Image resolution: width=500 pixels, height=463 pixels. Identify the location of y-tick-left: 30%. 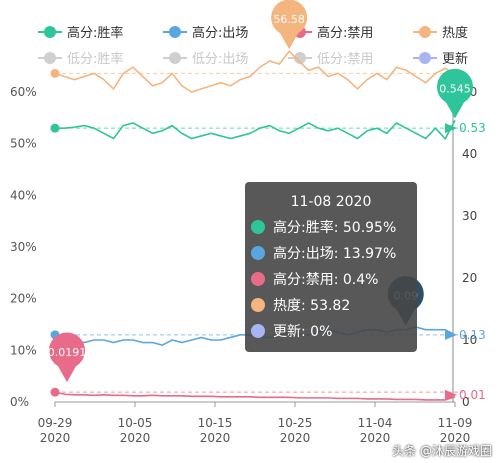
(23, 247).